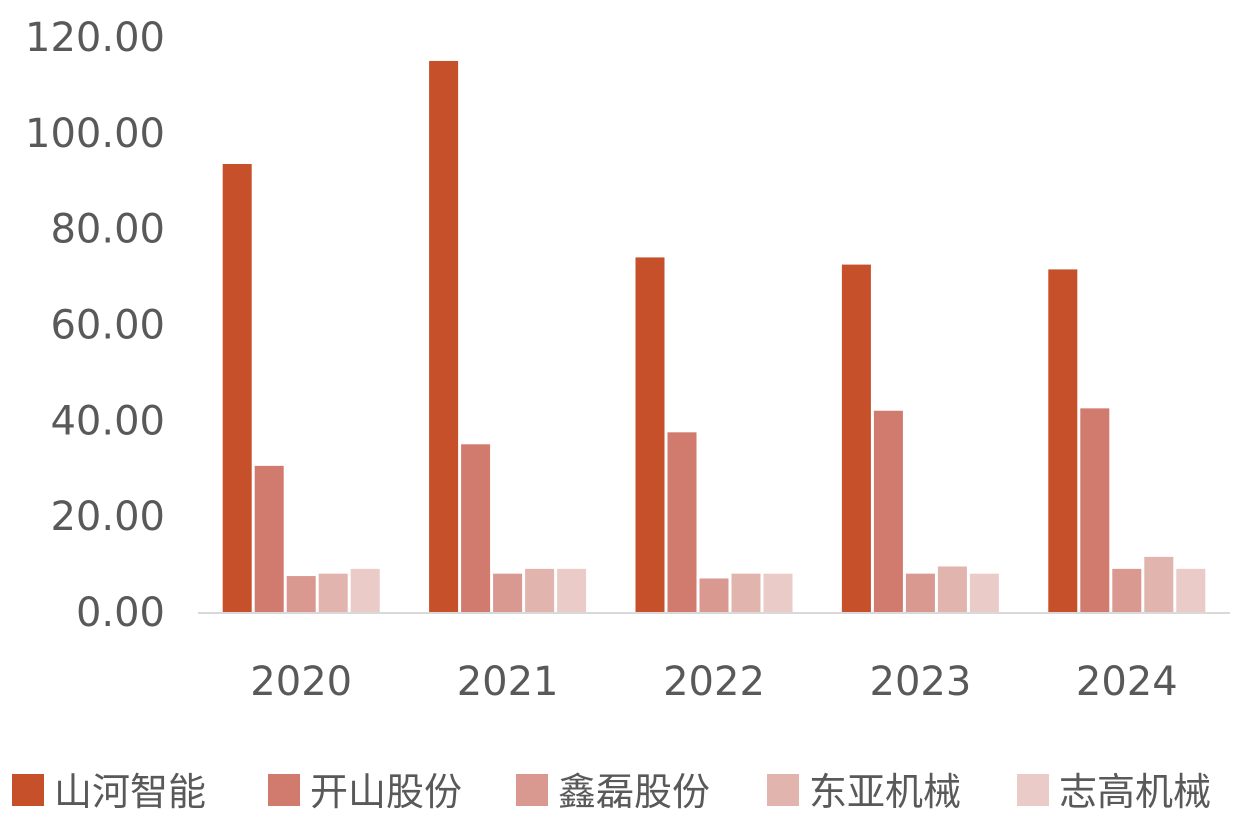  What do you see at coordinates (885, 792) in the screenshot?
I see `legend-label: 东亚机械` at bounding box center [885, 792].